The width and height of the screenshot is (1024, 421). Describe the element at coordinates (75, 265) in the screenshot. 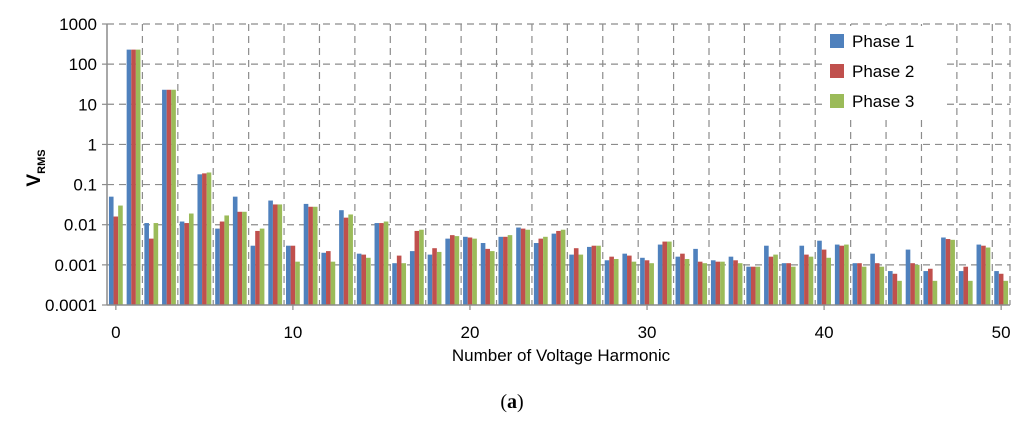

I see `y-tick-label: 0.001` at that location.